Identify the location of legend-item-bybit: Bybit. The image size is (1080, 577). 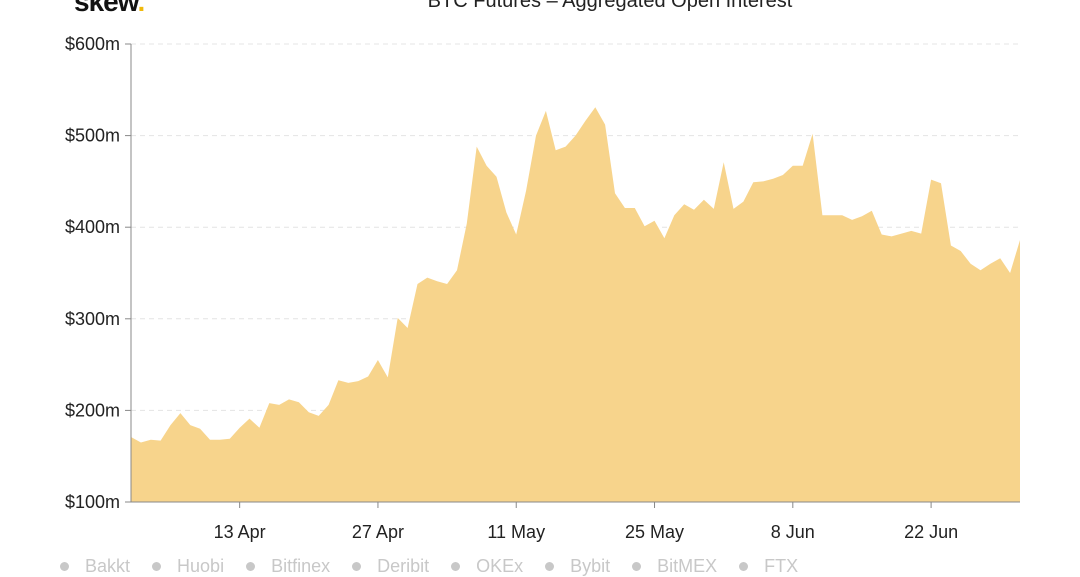
(577, 566).